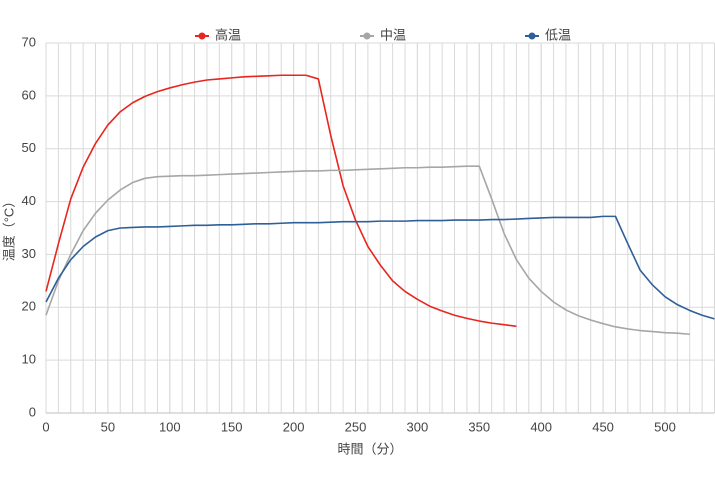  I want to click on x-tick-label: 150, so click(232, 426).